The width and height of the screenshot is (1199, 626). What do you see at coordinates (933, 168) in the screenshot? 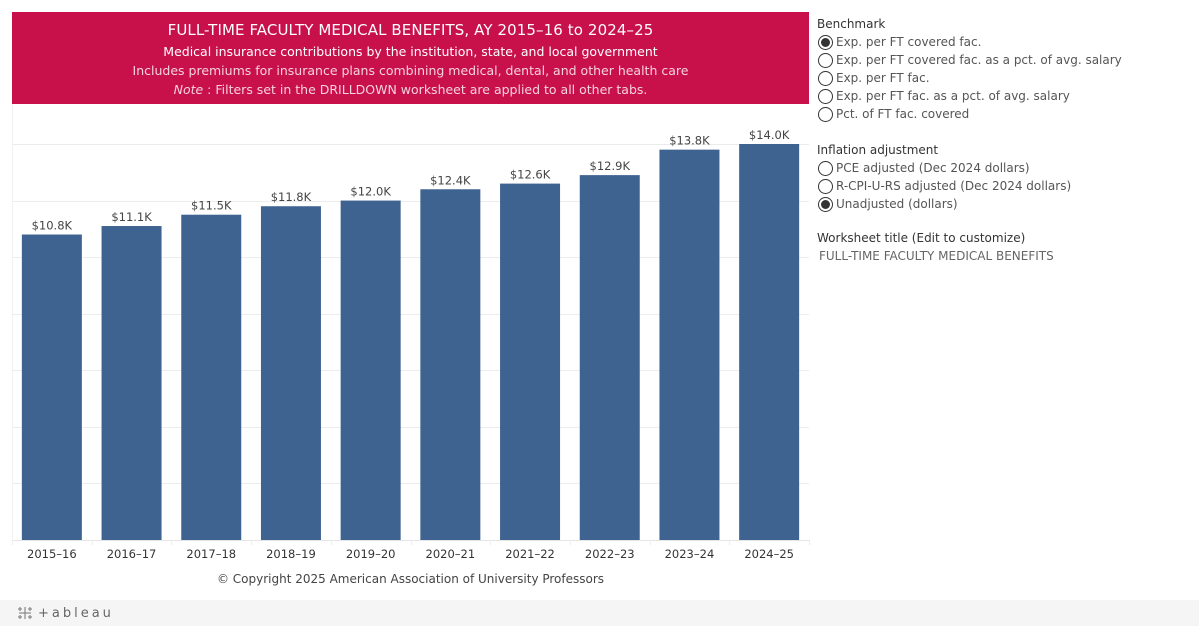
I see `inflation-option-label: PCE adjusted (Dec 2024 dollars)` at bounding box center [933, 168].